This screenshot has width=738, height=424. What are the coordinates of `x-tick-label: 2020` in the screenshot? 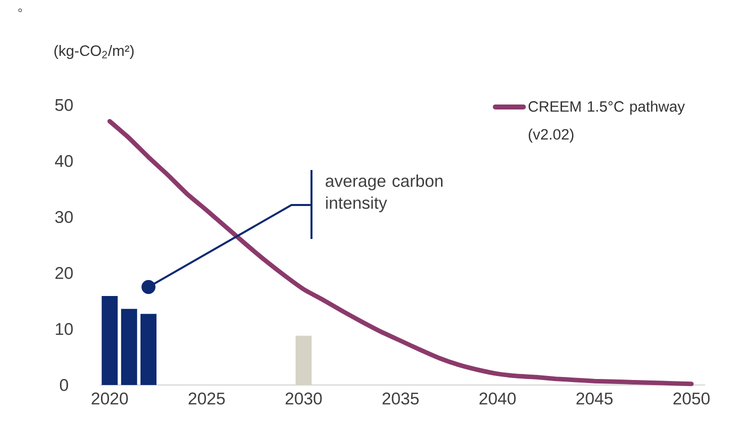 It's located at (110, 398).